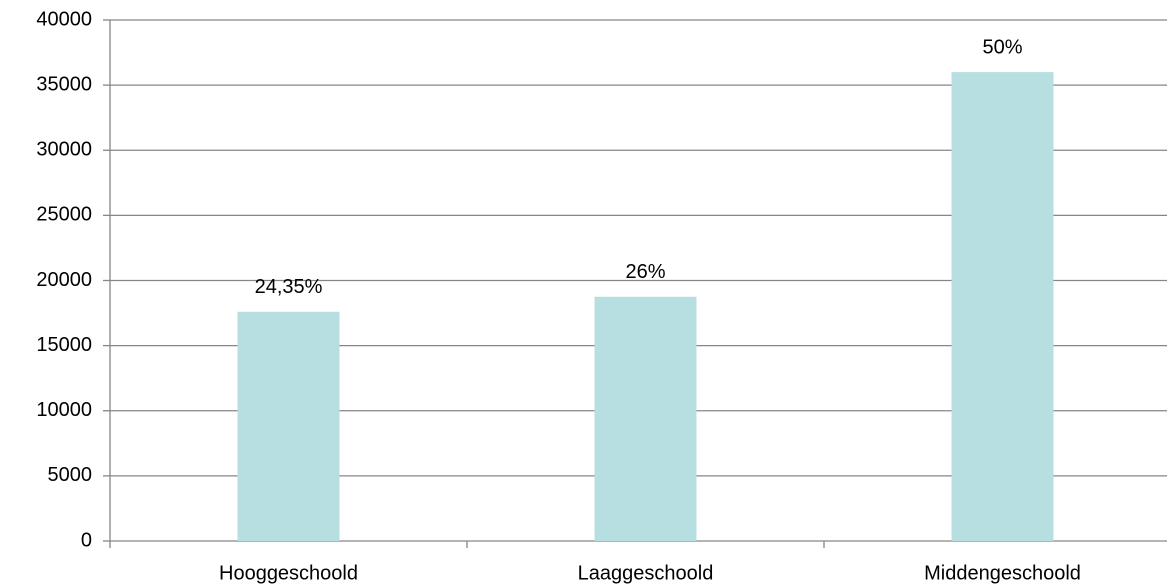 The height and width of the screenshot is (587, 1167). What do you see at coordinates (64, 19) in the screenshot?
I see `y-tick-label: 40000` at bounding box center [64, 19].